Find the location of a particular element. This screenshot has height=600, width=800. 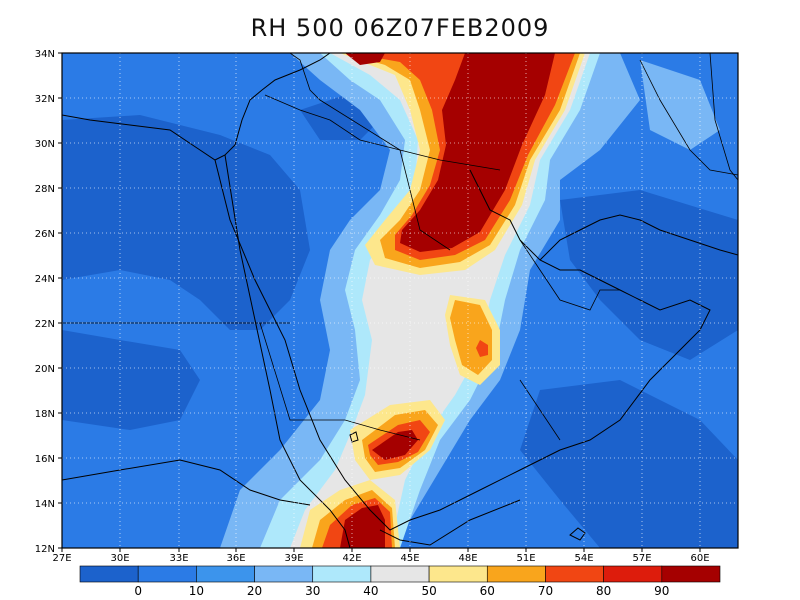

lon-label: 51E is located at coordinates (525, 558).